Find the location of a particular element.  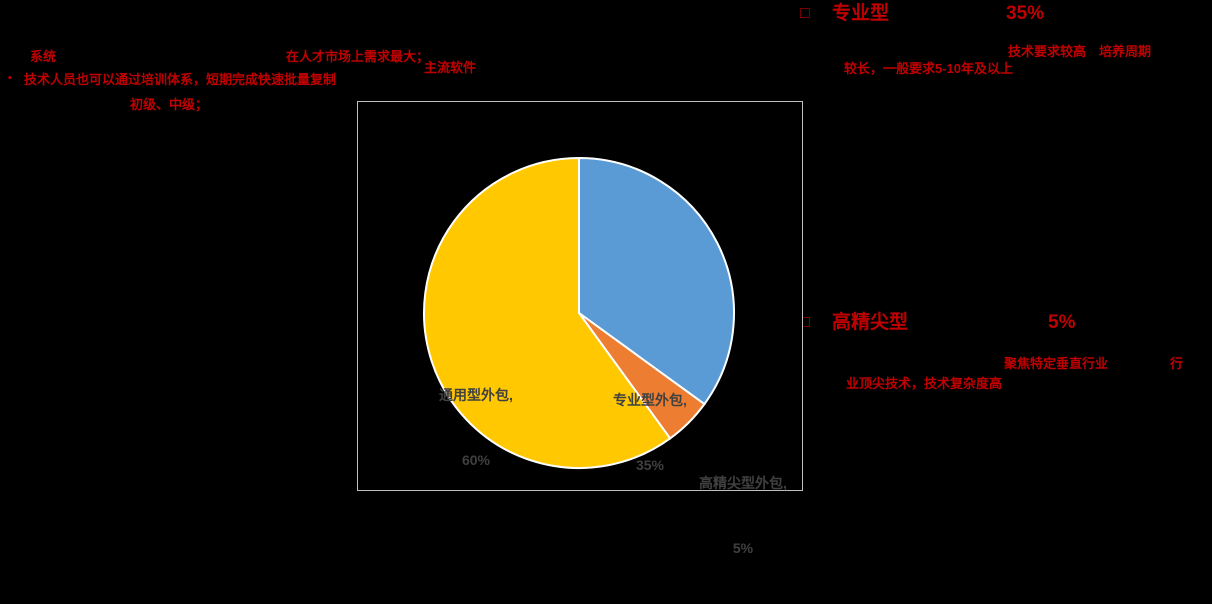

pie-label-professional-value: 35% is located at coordinates (650, 465).